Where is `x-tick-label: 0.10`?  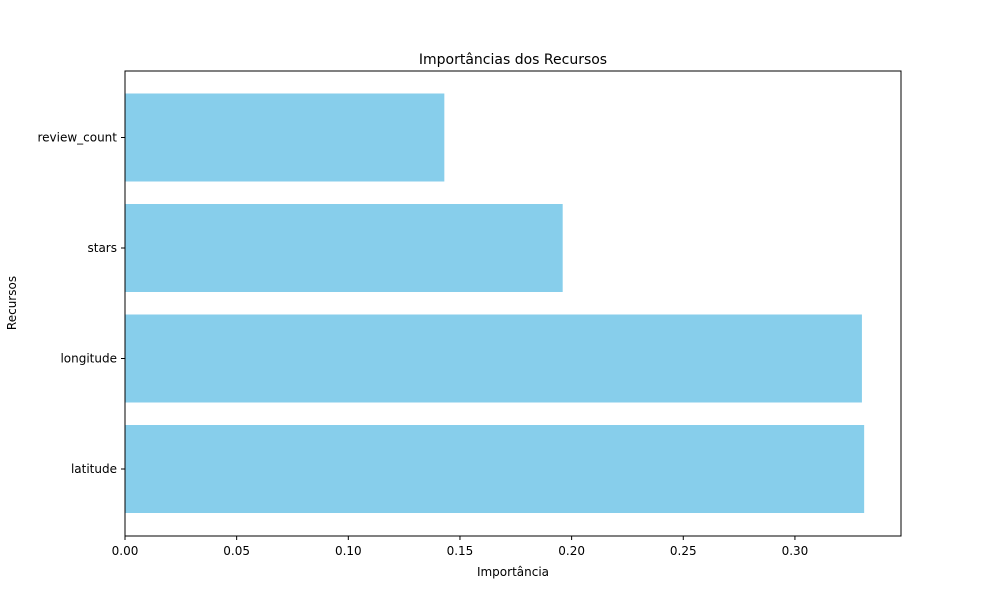 x-tick-label: 0.10 is located at coordinates (348, 551).